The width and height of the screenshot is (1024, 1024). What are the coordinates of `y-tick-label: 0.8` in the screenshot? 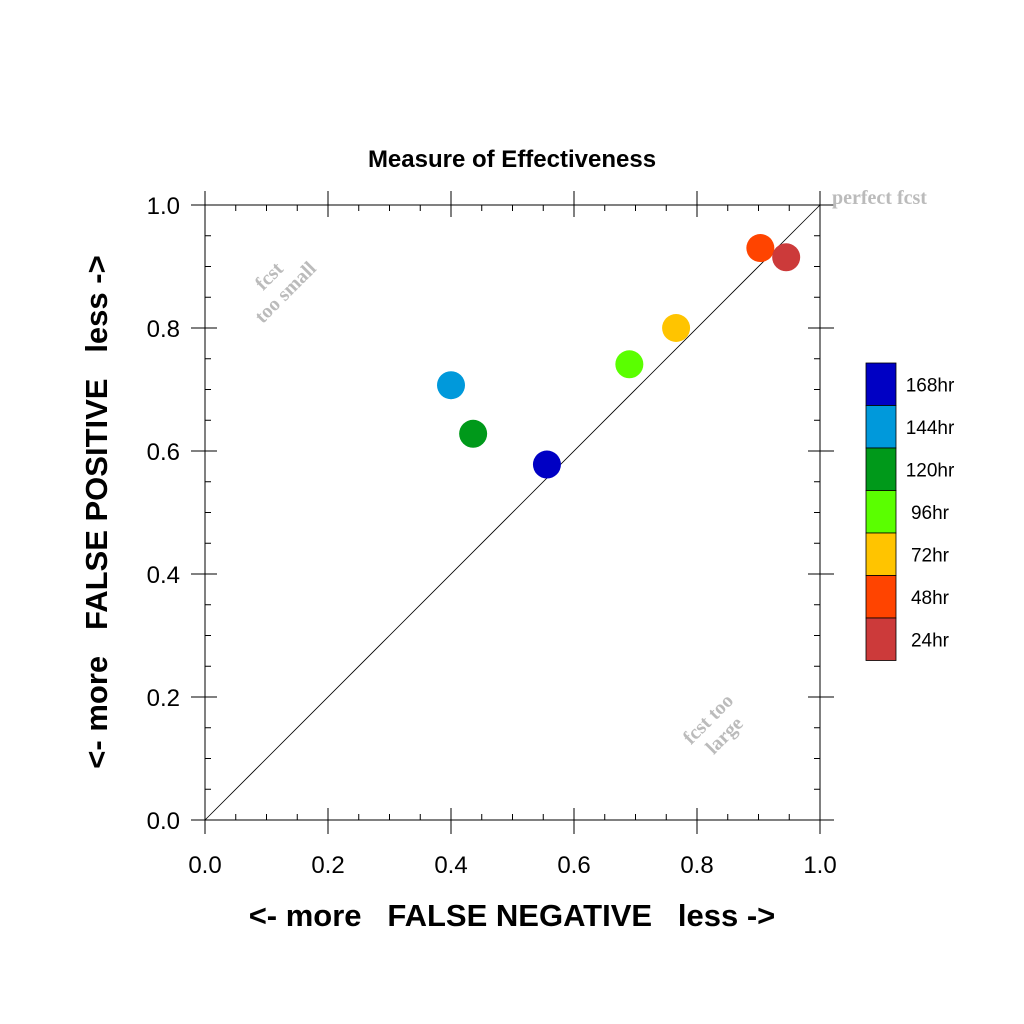 It's located at (163, 329).